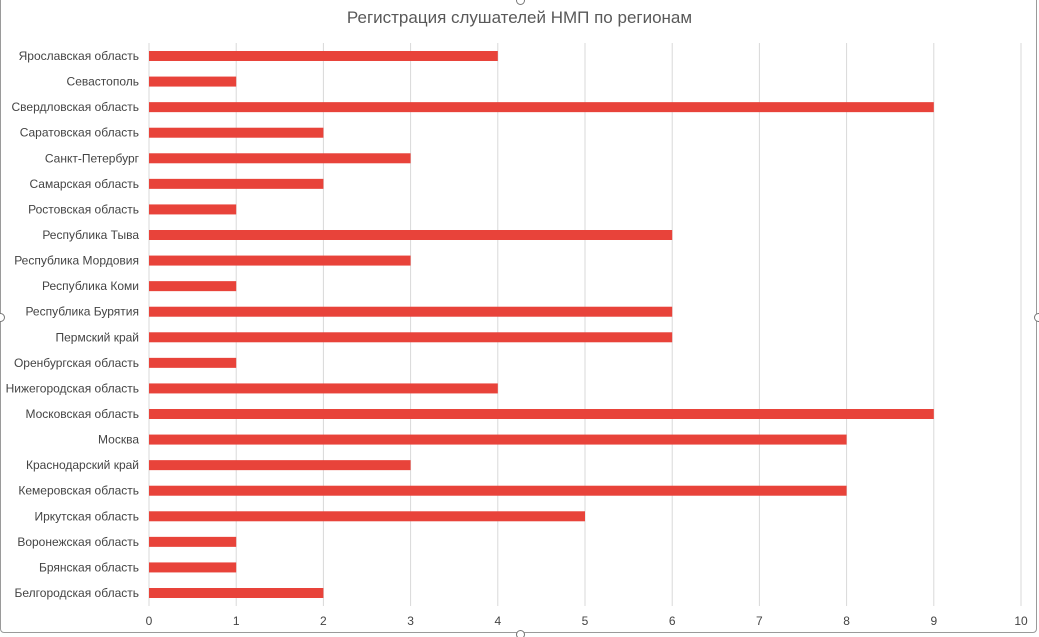 This screenshot has width=1039, height=637. What do you see at coordinates (585, 621) in the screenshot?
I see `x-tick-label: 5` at bounding box center [585, 621].